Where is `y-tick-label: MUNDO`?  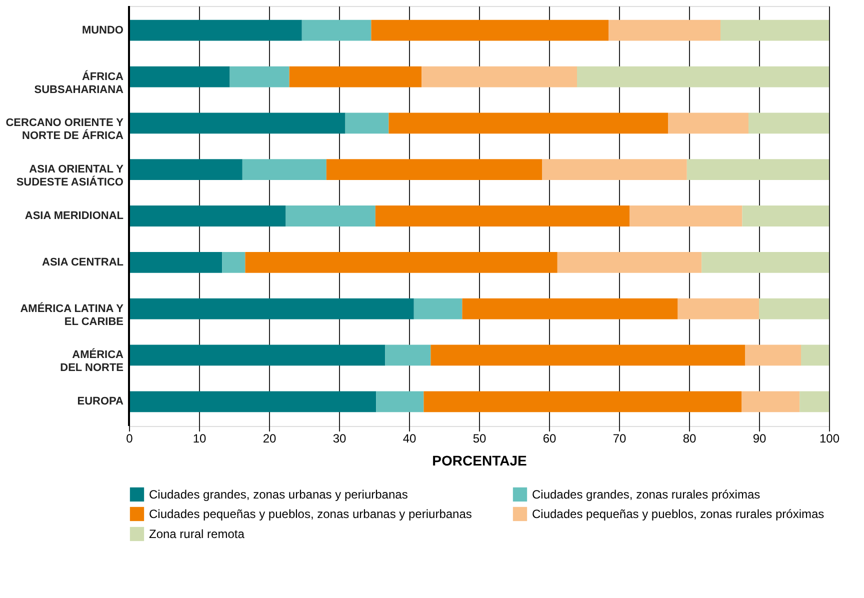
y-tick-label: MUNDO is located at coordinates (103, 30).